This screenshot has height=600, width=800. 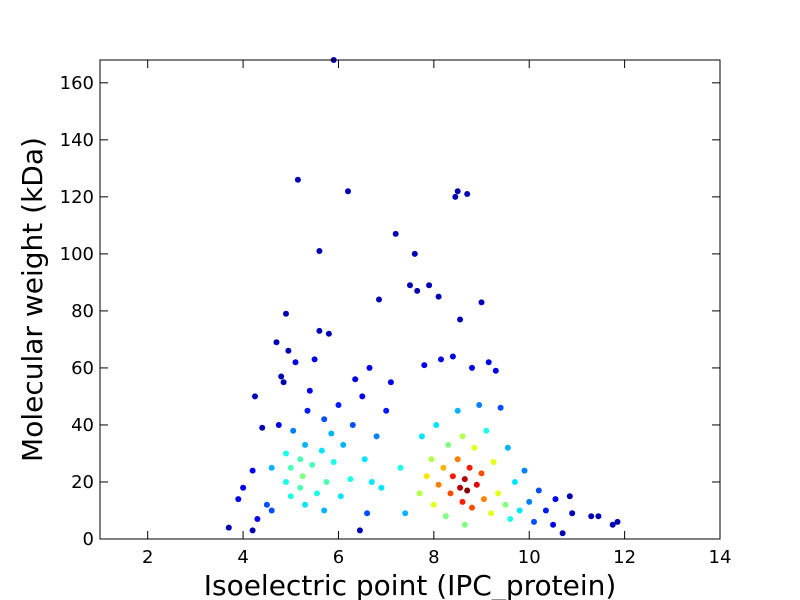 I want to click on y-tick-label: 20, so click(x=82, y=482).